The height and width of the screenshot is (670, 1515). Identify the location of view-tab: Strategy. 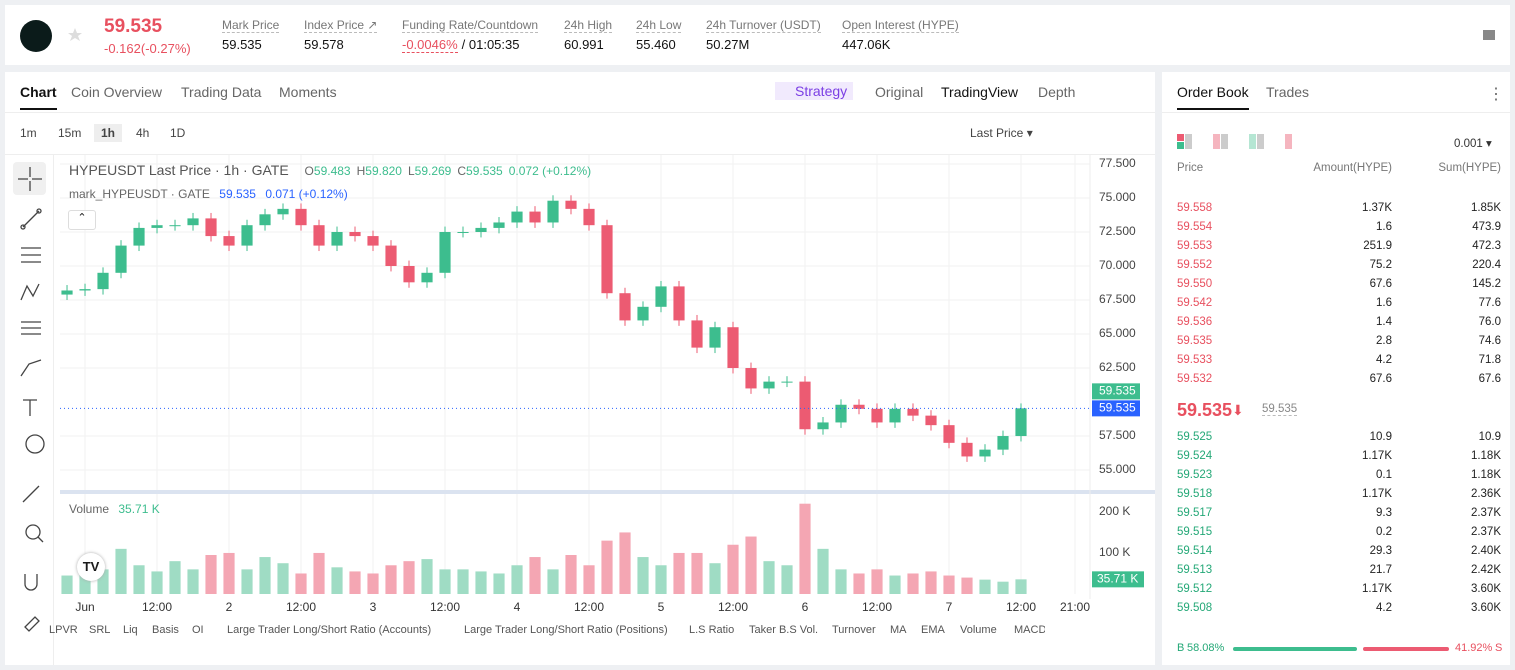
(814, 91).